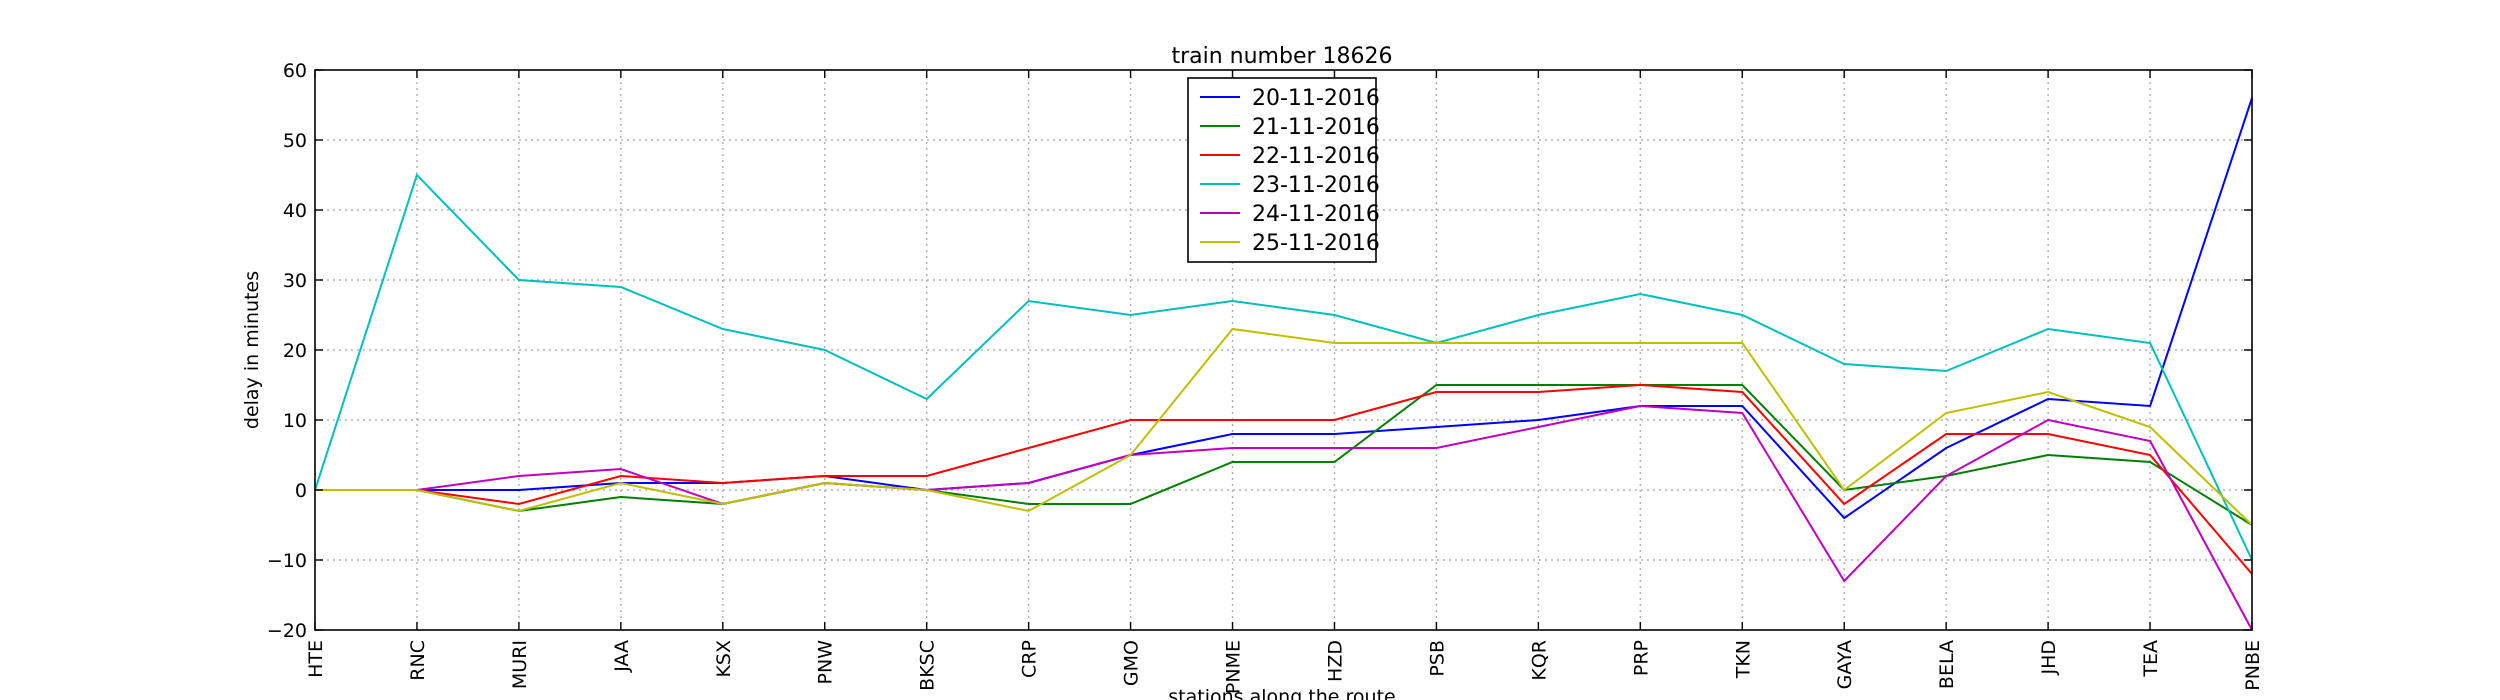 This screenshot has height=700, width=2500. What do you see at coordinates (252, 350) in the screenshot?
I see `y-axis-title: delay in minutes` at bounding box center [252, 350].